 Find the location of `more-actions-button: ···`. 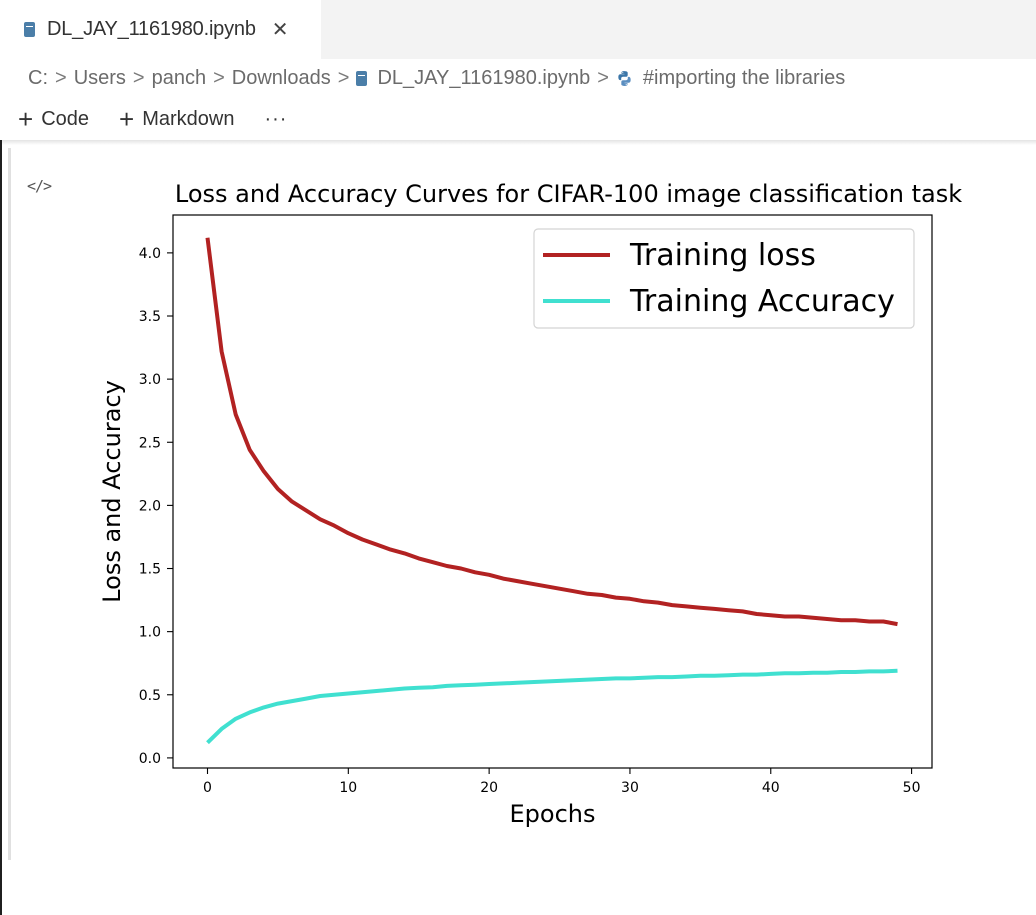

more-actions-button: ··· is located at coordinates (276, 118).